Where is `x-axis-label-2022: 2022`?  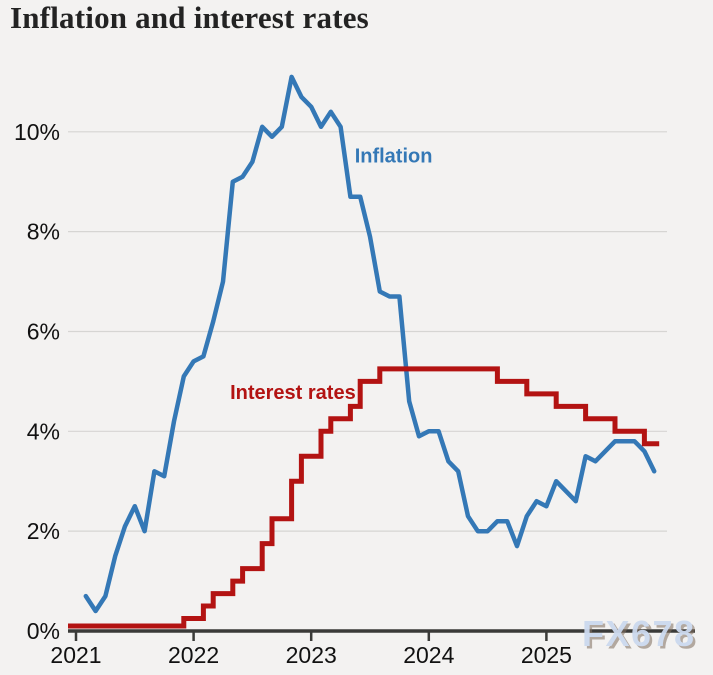 x-axis-label-2022: 2022 is located at coordinates (193, 655).